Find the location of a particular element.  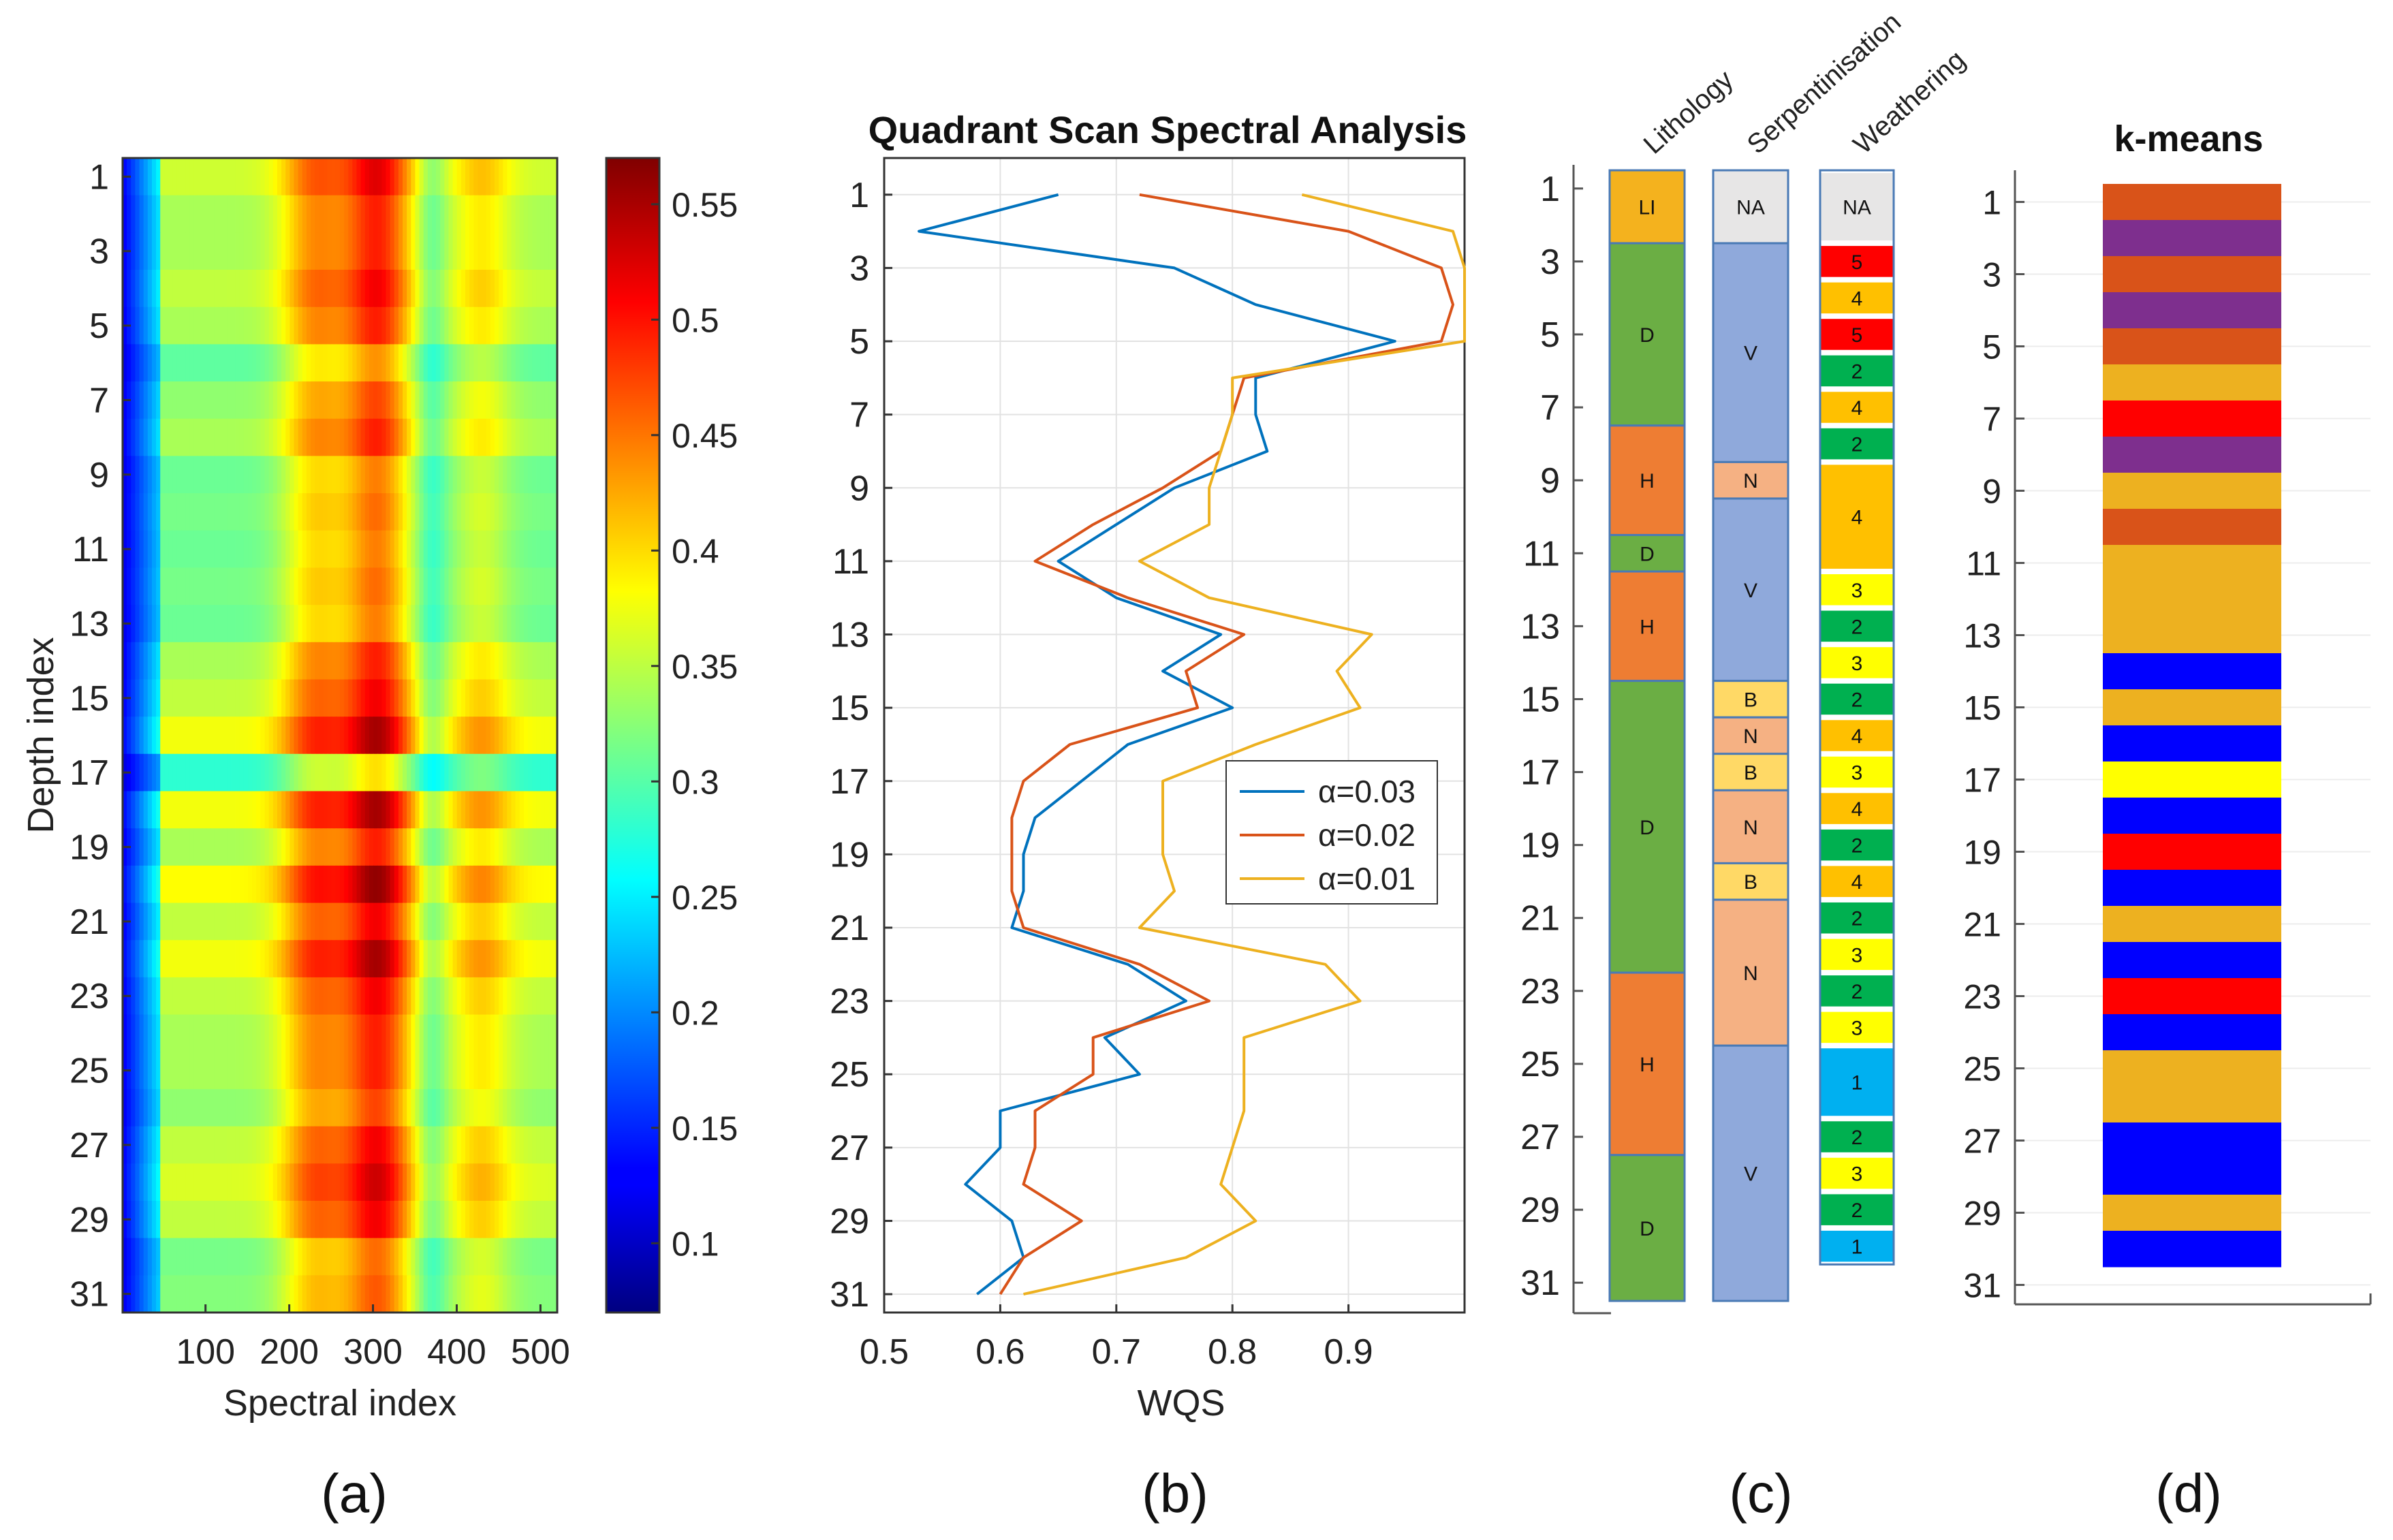

log-segment-label: V is located at coordinates (1750, 354).